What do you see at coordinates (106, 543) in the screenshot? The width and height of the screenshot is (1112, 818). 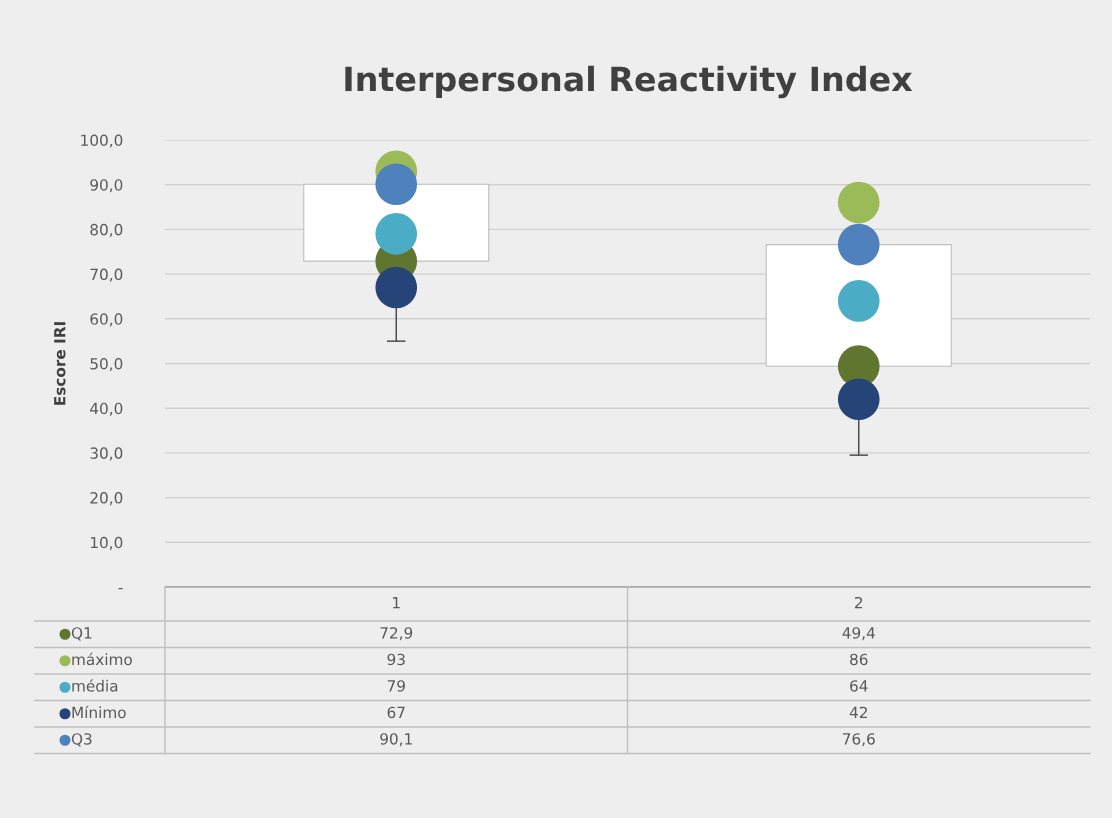 I see `y-tick-label: 10,0` at bounding box center [106, 543].